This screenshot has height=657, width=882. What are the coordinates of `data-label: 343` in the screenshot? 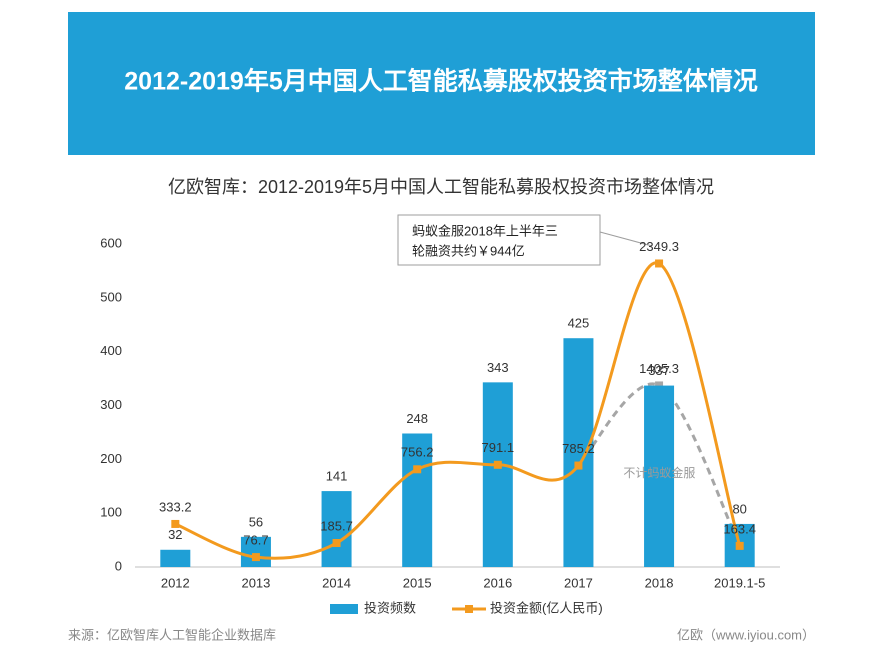 It's located at (498, 367).